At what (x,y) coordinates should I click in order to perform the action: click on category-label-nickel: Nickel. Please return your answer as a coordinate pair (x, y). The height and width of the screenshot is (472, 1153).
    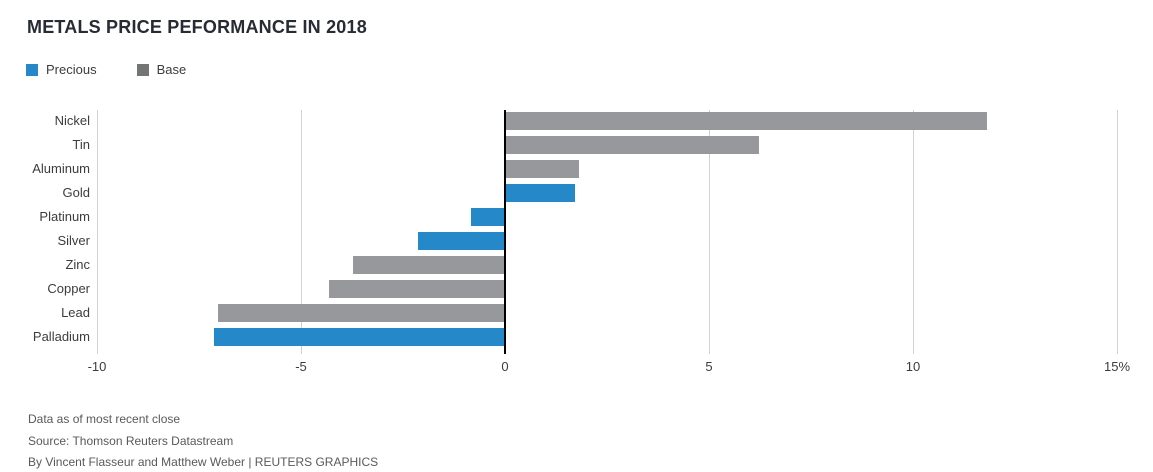
    Looking at the image, I should click on (72, 120).